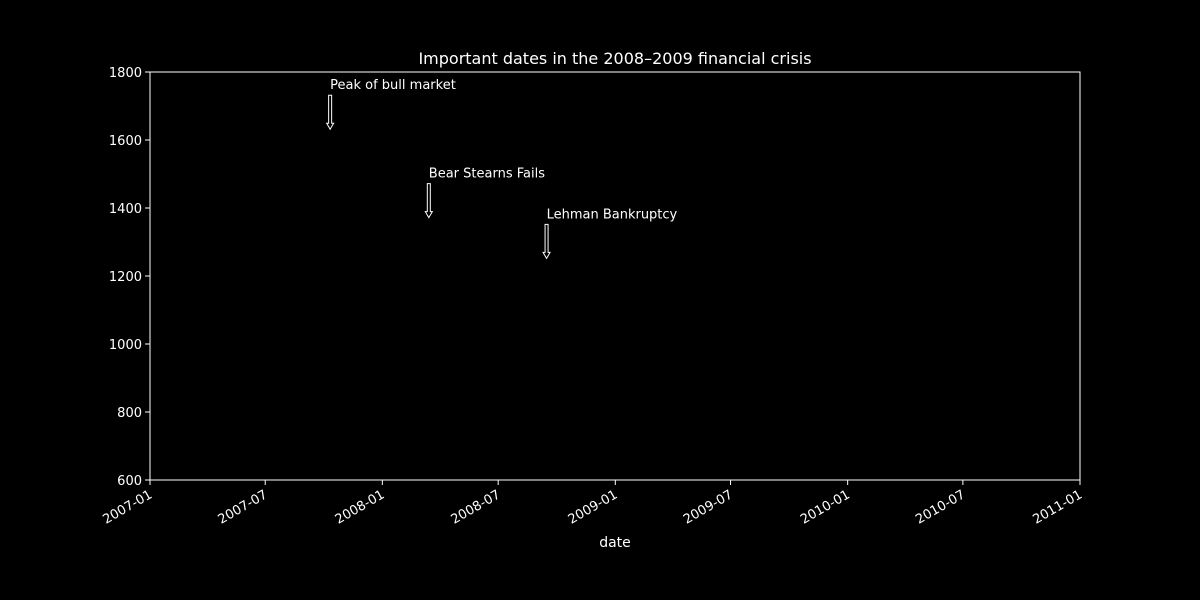 The height and width of the screenshot is (600, 1200). What do you see at coordinates (125, 141) in the screenshot?
I see `y-tick-label: 1600` at bounding box center [125, 141].